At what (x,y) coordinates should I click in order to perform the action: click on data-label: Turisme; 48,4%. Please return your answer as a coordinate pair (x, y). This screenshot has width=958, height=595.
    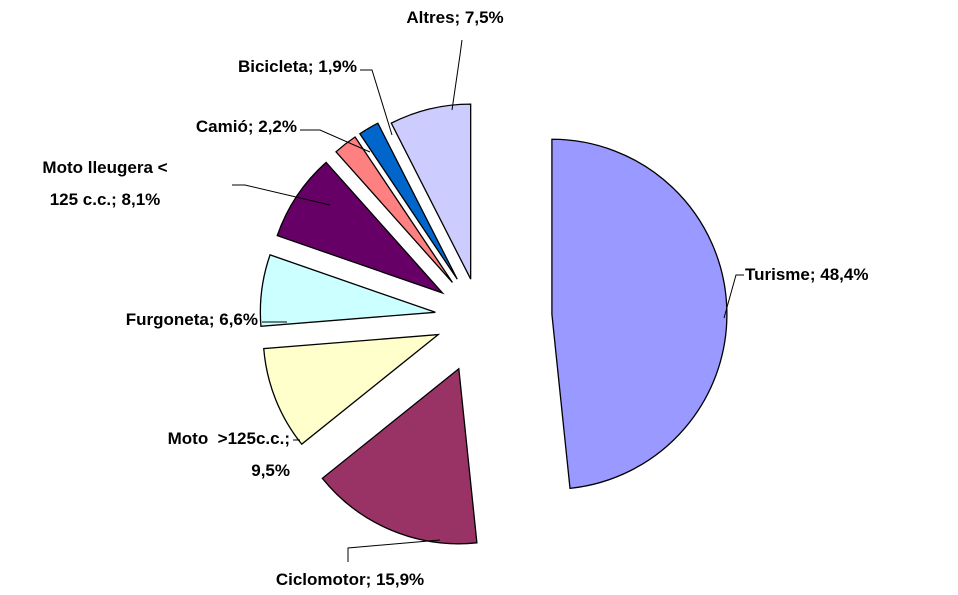
    Looking at the image, I should click on (807, 274).